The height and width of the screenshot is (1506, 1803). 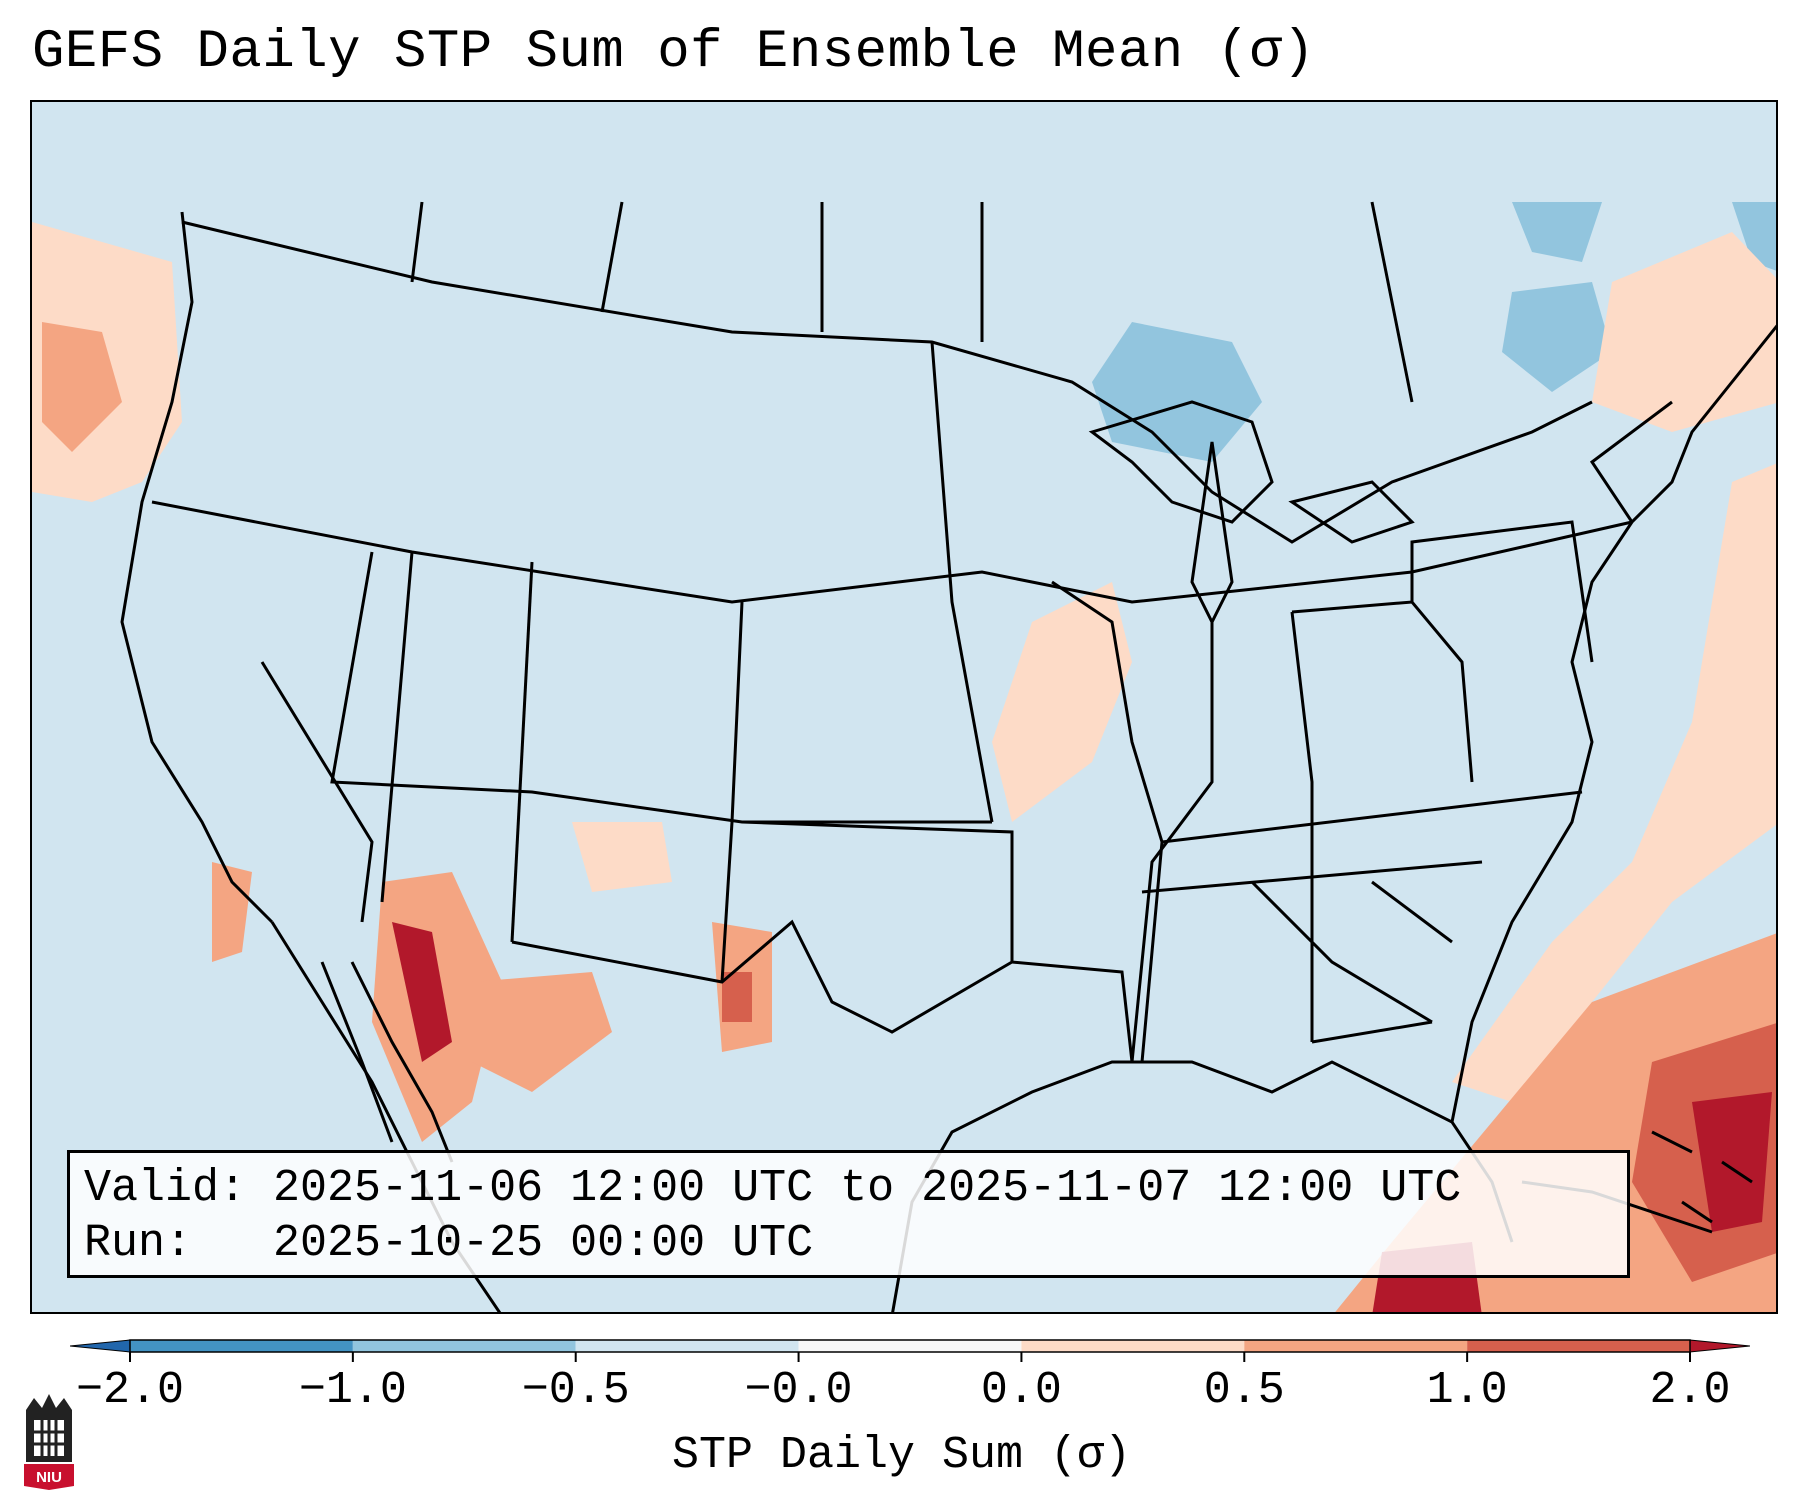 What do you see at coordinates (138, 1243) in the screenshot?
I see `run-label: Run:` at bounding box center [138, 1243].